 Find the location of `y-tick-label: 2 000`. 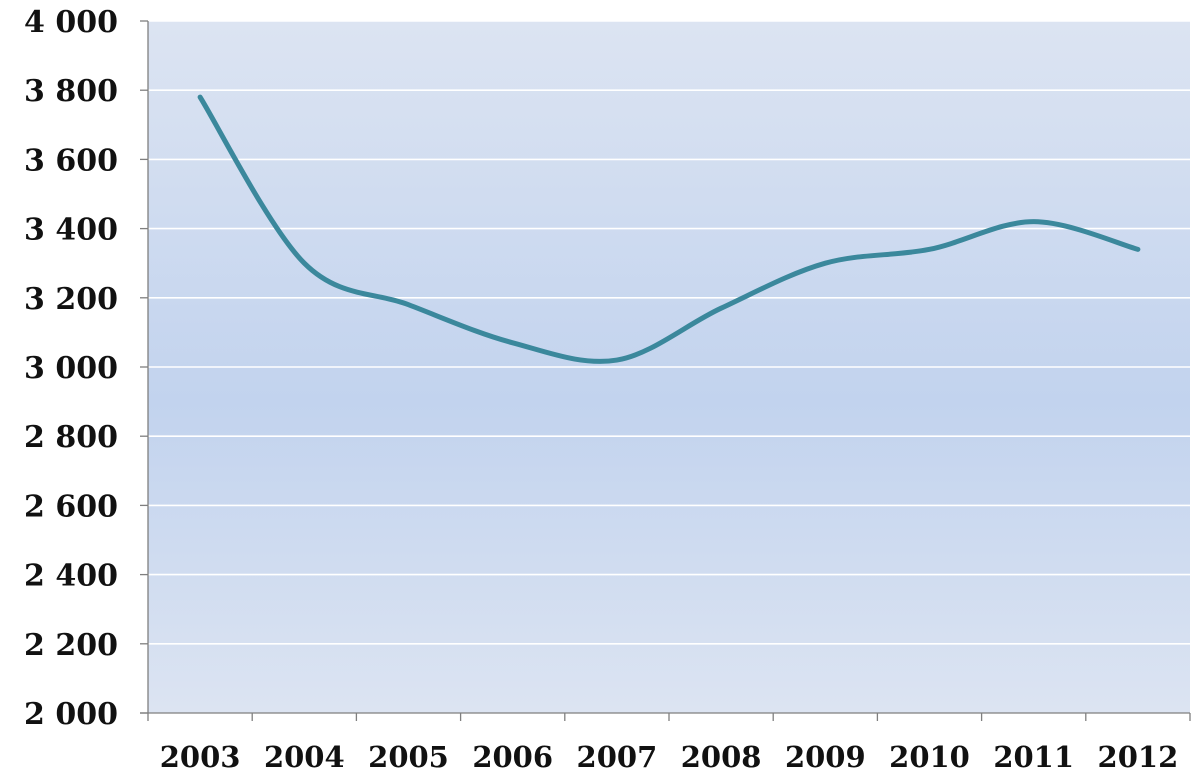

y-tick-label: 2 000 is located at coordinates (71, 714).